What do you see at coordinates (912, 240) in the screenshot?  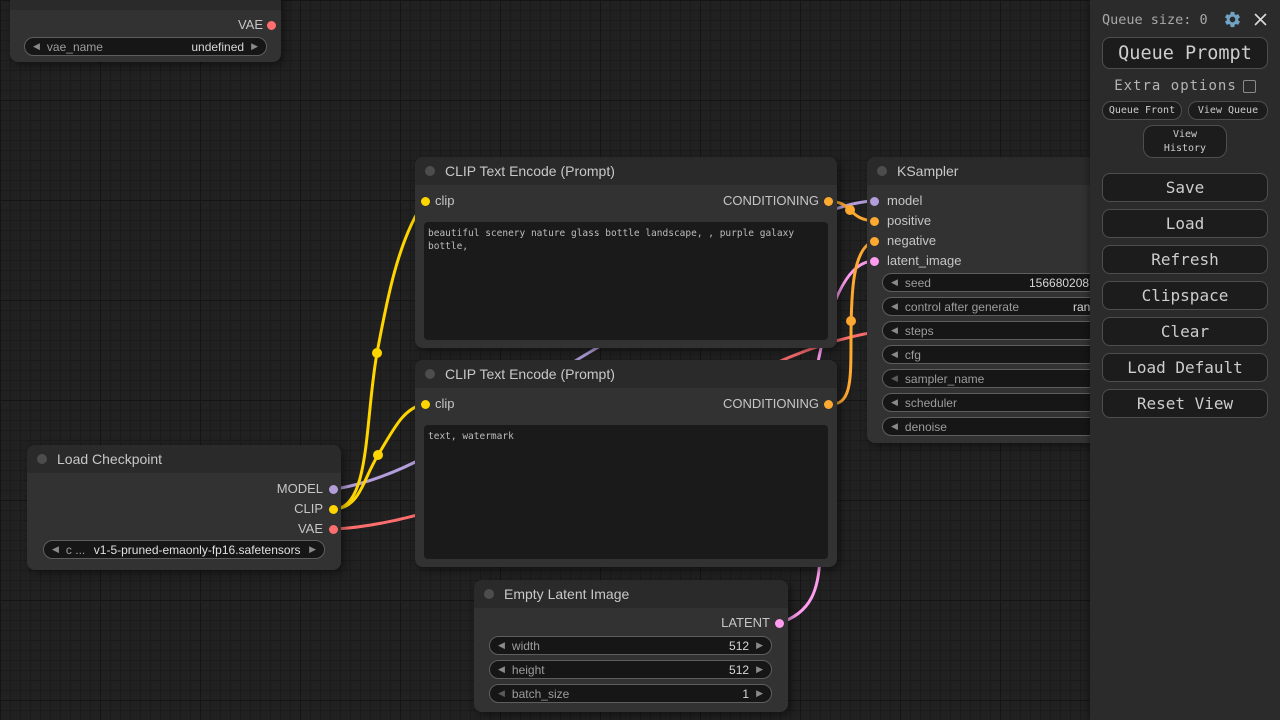 I see `input-label-negative: negative` at bounding box center [912, 240].